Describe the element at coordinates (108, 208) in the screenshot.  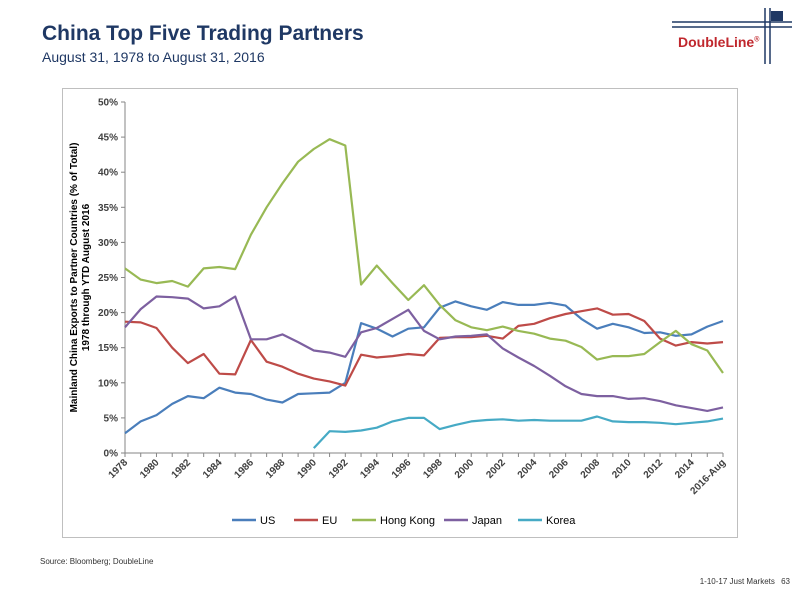
I see `y-tick-label: 35%` at that location.